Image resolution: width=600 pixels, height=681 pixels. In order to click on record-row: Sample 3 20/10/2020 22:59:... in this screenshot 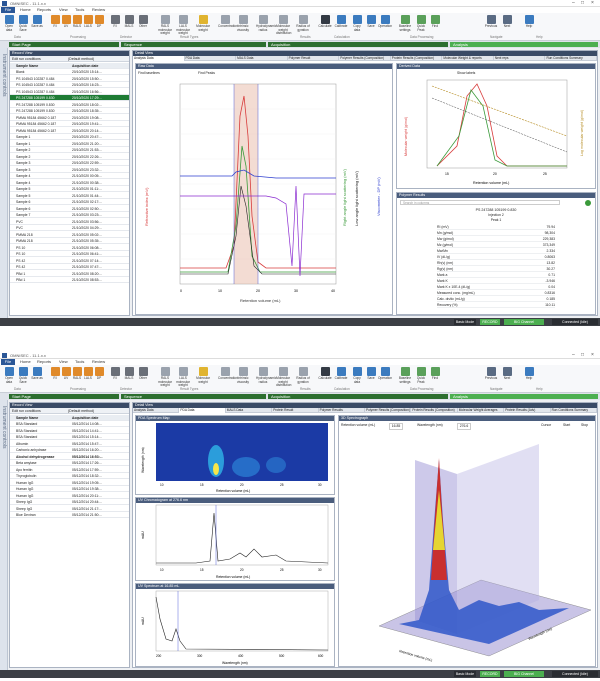, I will do `click(69, 163)`.